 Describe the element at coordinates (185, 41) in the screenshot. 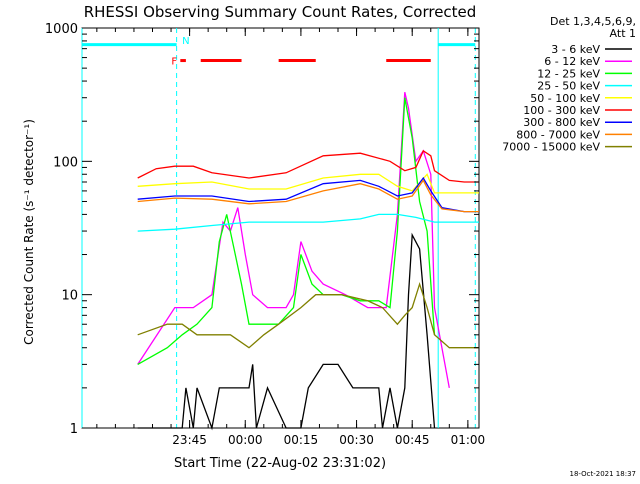

I see `state-letter-0: N` at that location.